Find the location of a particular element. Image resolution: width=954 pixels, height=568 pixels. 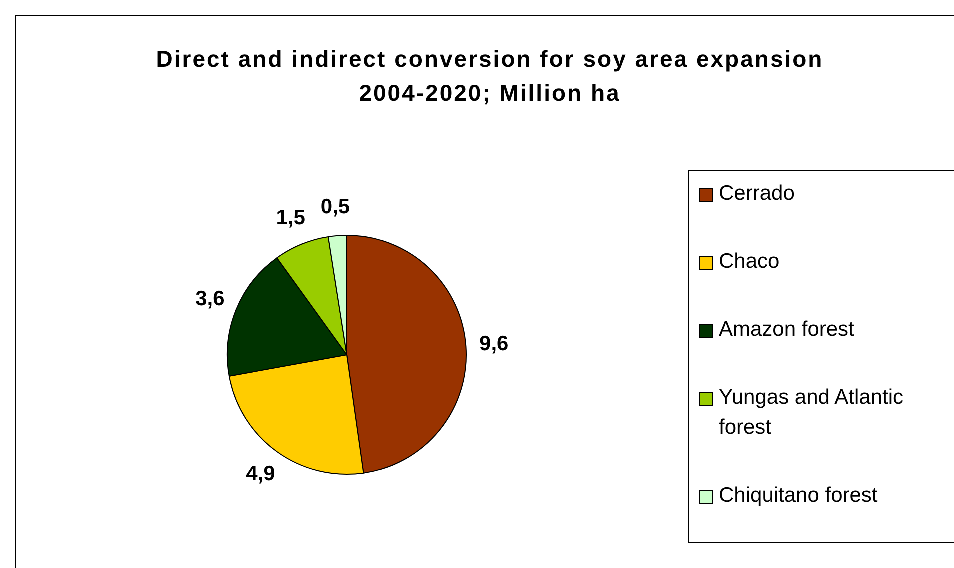

legend-label: Yungas and Atlantic forest is located at coordinates (811, 413).